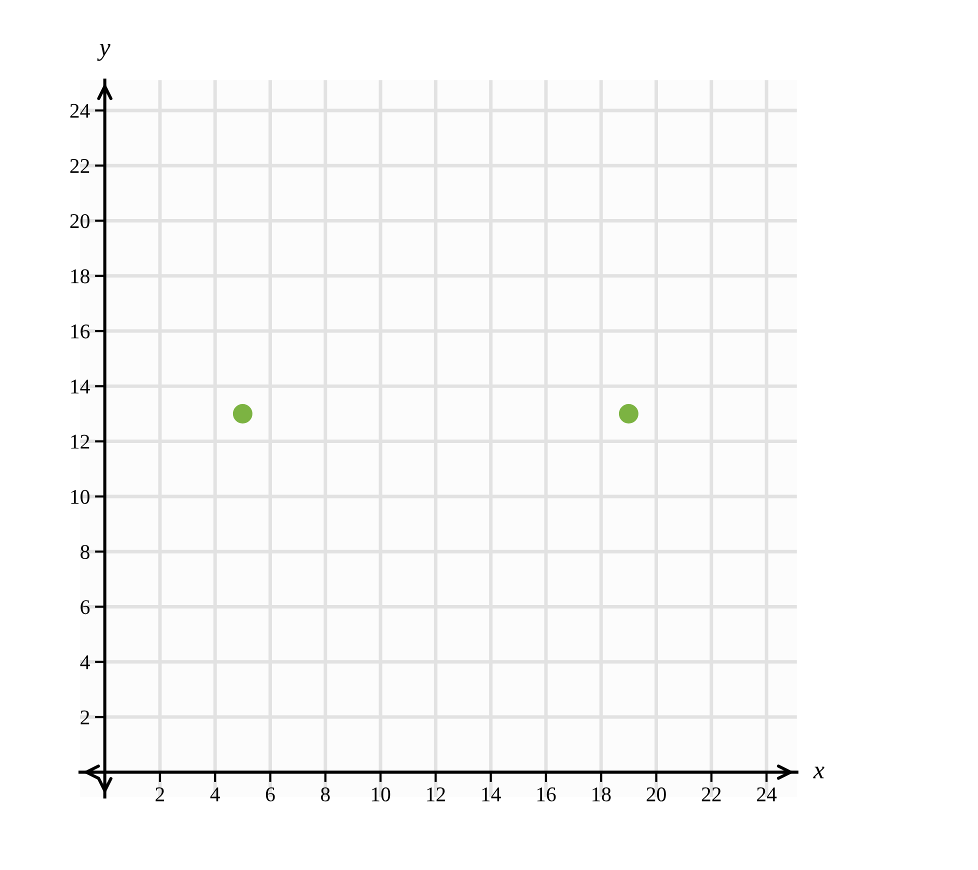  I want to click on y-tick-label: 2, so click(85, 717).